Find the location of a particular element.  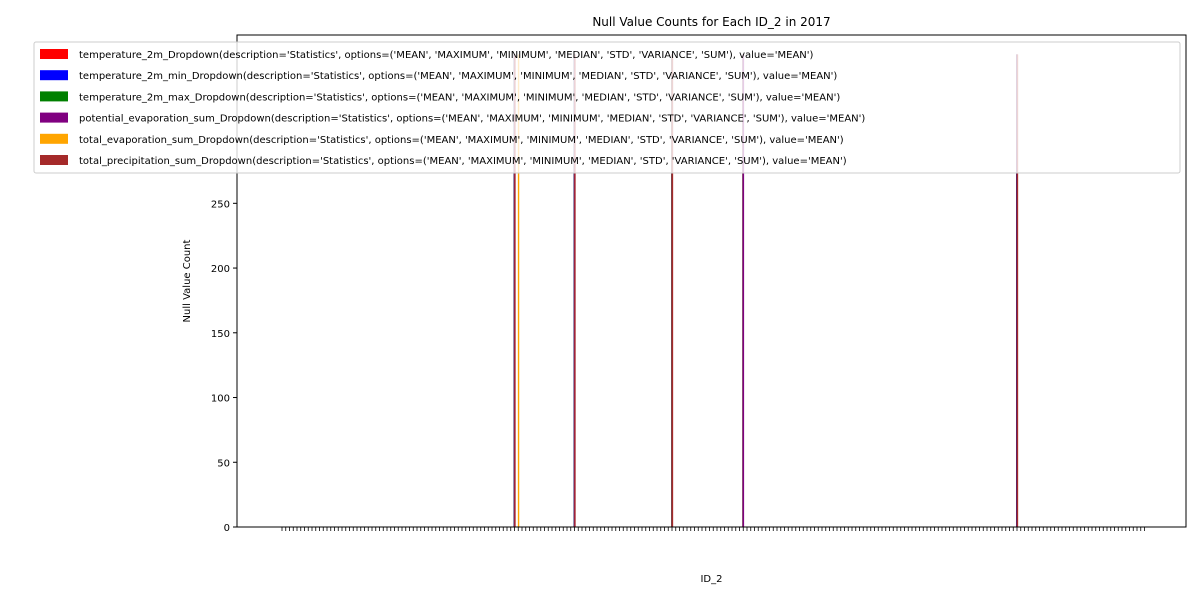

y-tick-label: 50 is located at coordinates (223, 463).